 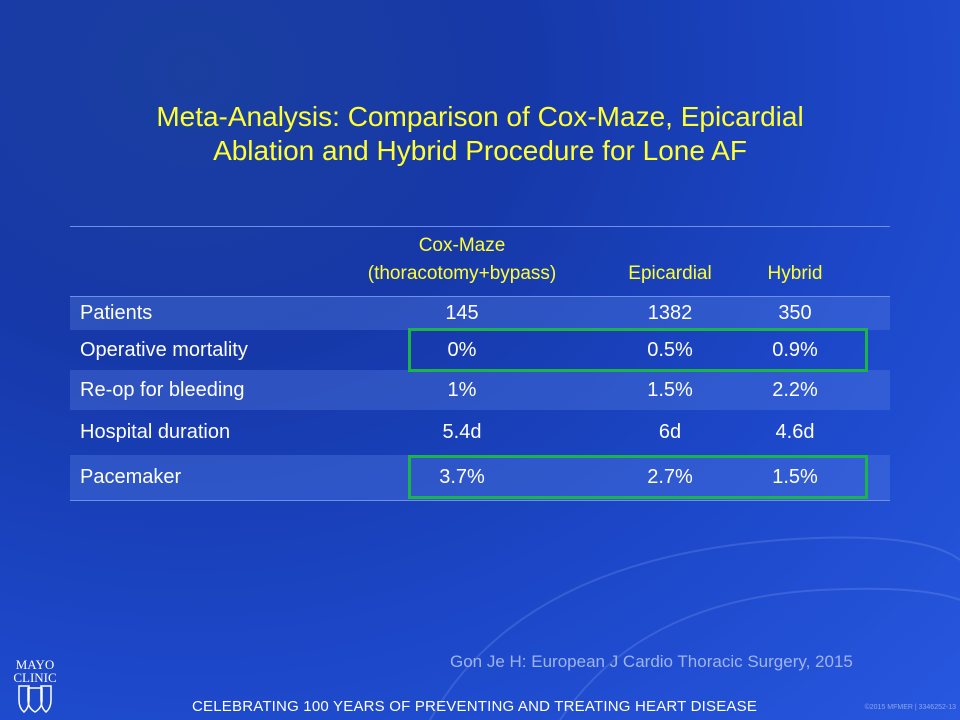 I want to click on cell-hybrid: 350, so click(x=795, y=313).